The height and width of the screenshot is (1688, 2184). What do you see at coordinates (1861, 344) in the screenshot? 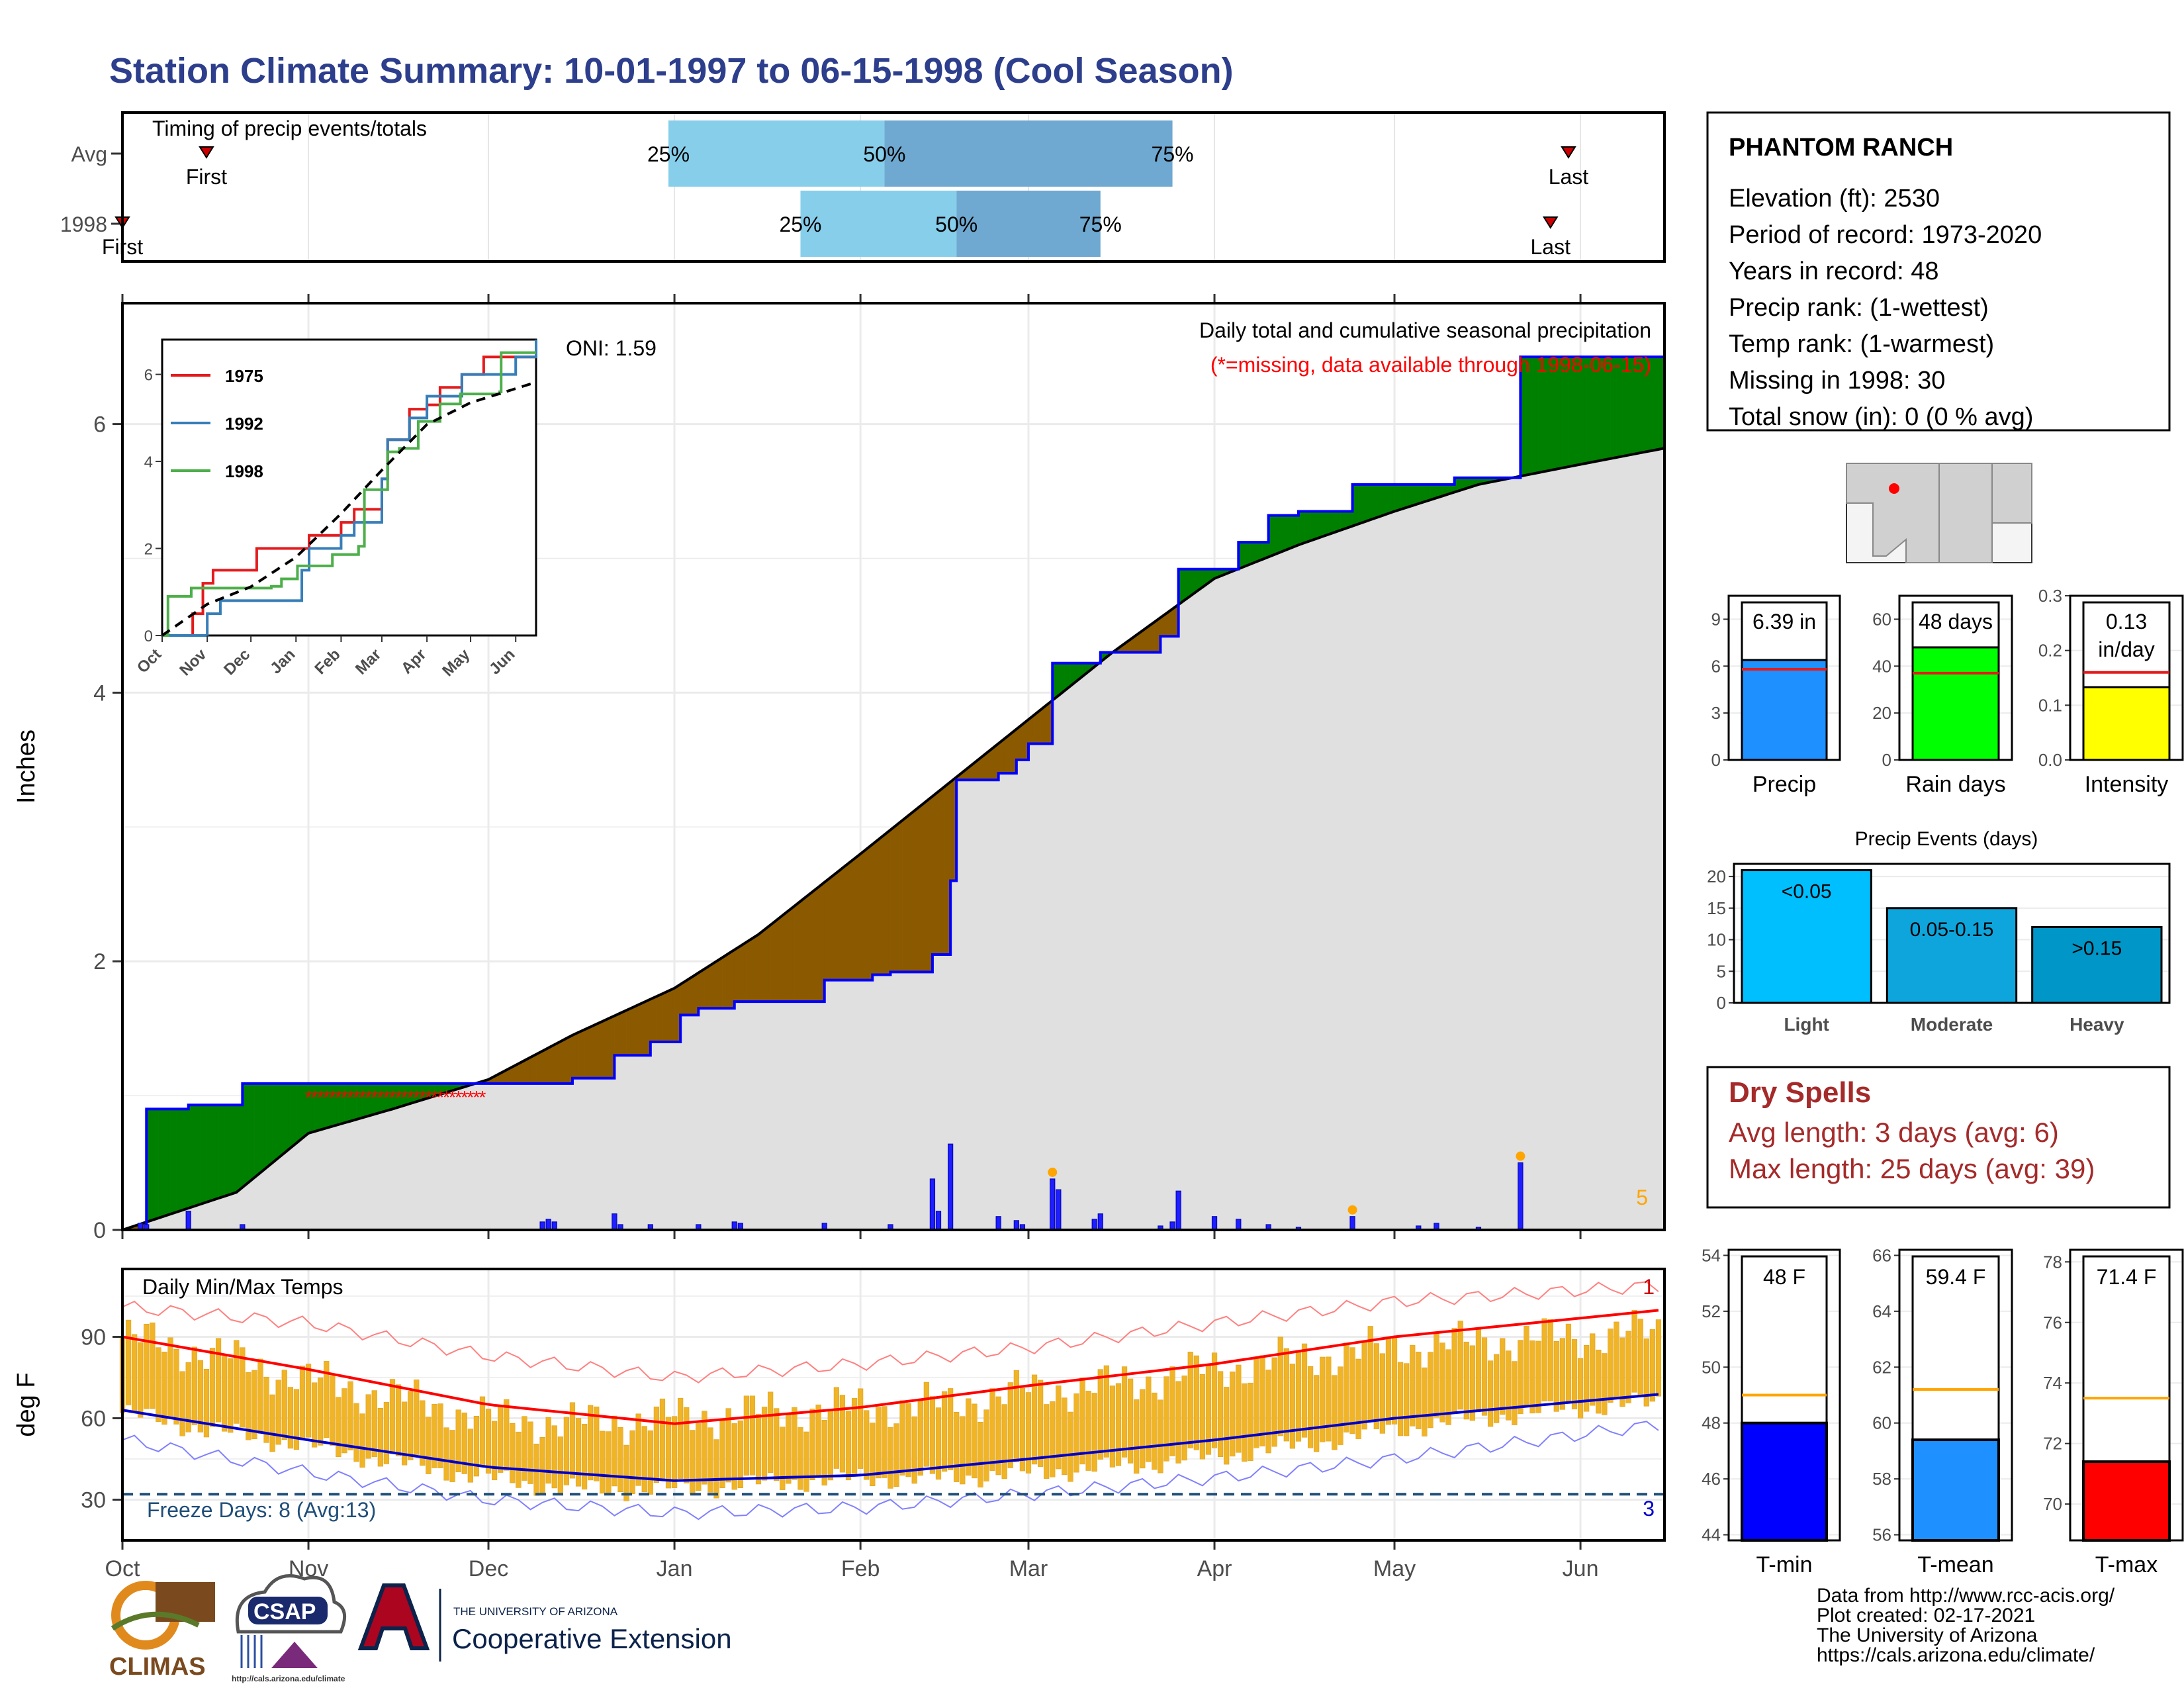
I see `station-info-line: Temp rank: (1-warmest)` at bounding box center [1861, 344].